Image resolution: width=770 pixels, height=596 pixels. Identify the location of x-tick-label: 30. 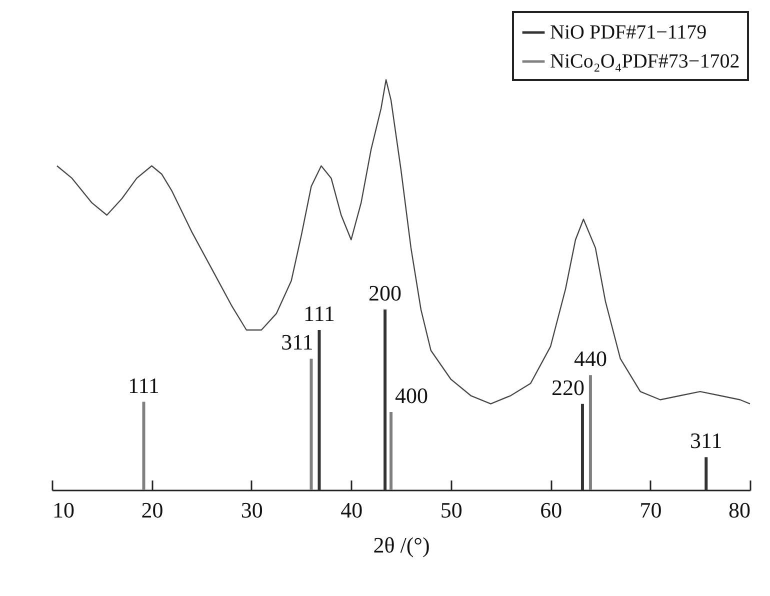
(251, 510).